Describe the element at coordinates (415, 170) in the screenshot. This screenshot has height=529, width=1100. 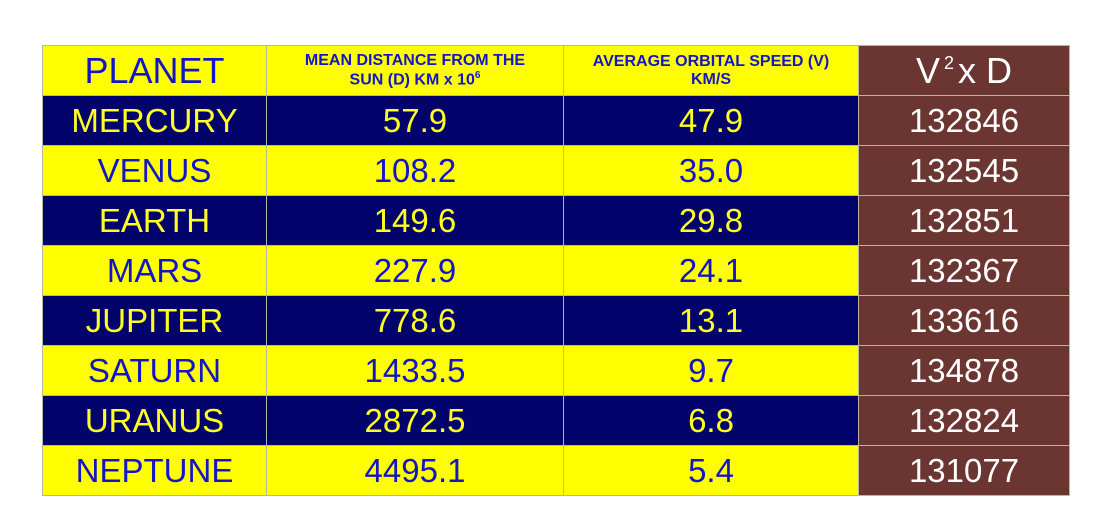
I see `distance: 108.2` at that location.